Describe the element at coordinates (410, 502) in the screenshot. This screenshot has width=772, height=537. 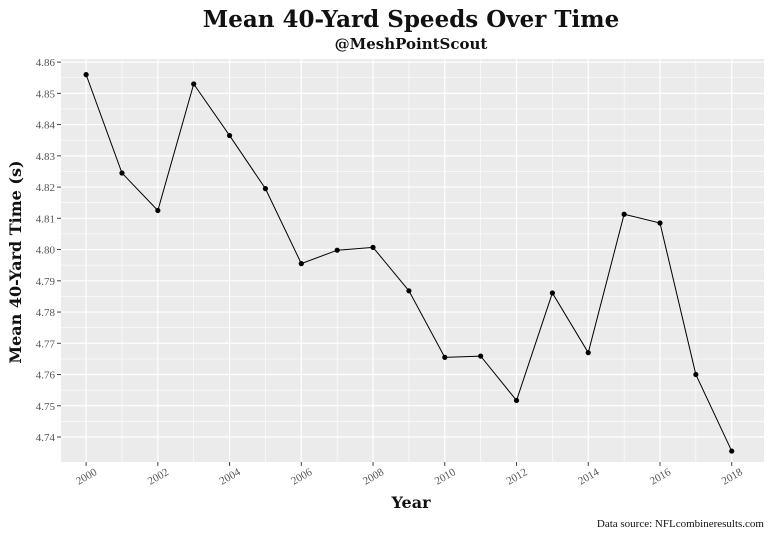
I see `x-axis-title: Year` at that location.